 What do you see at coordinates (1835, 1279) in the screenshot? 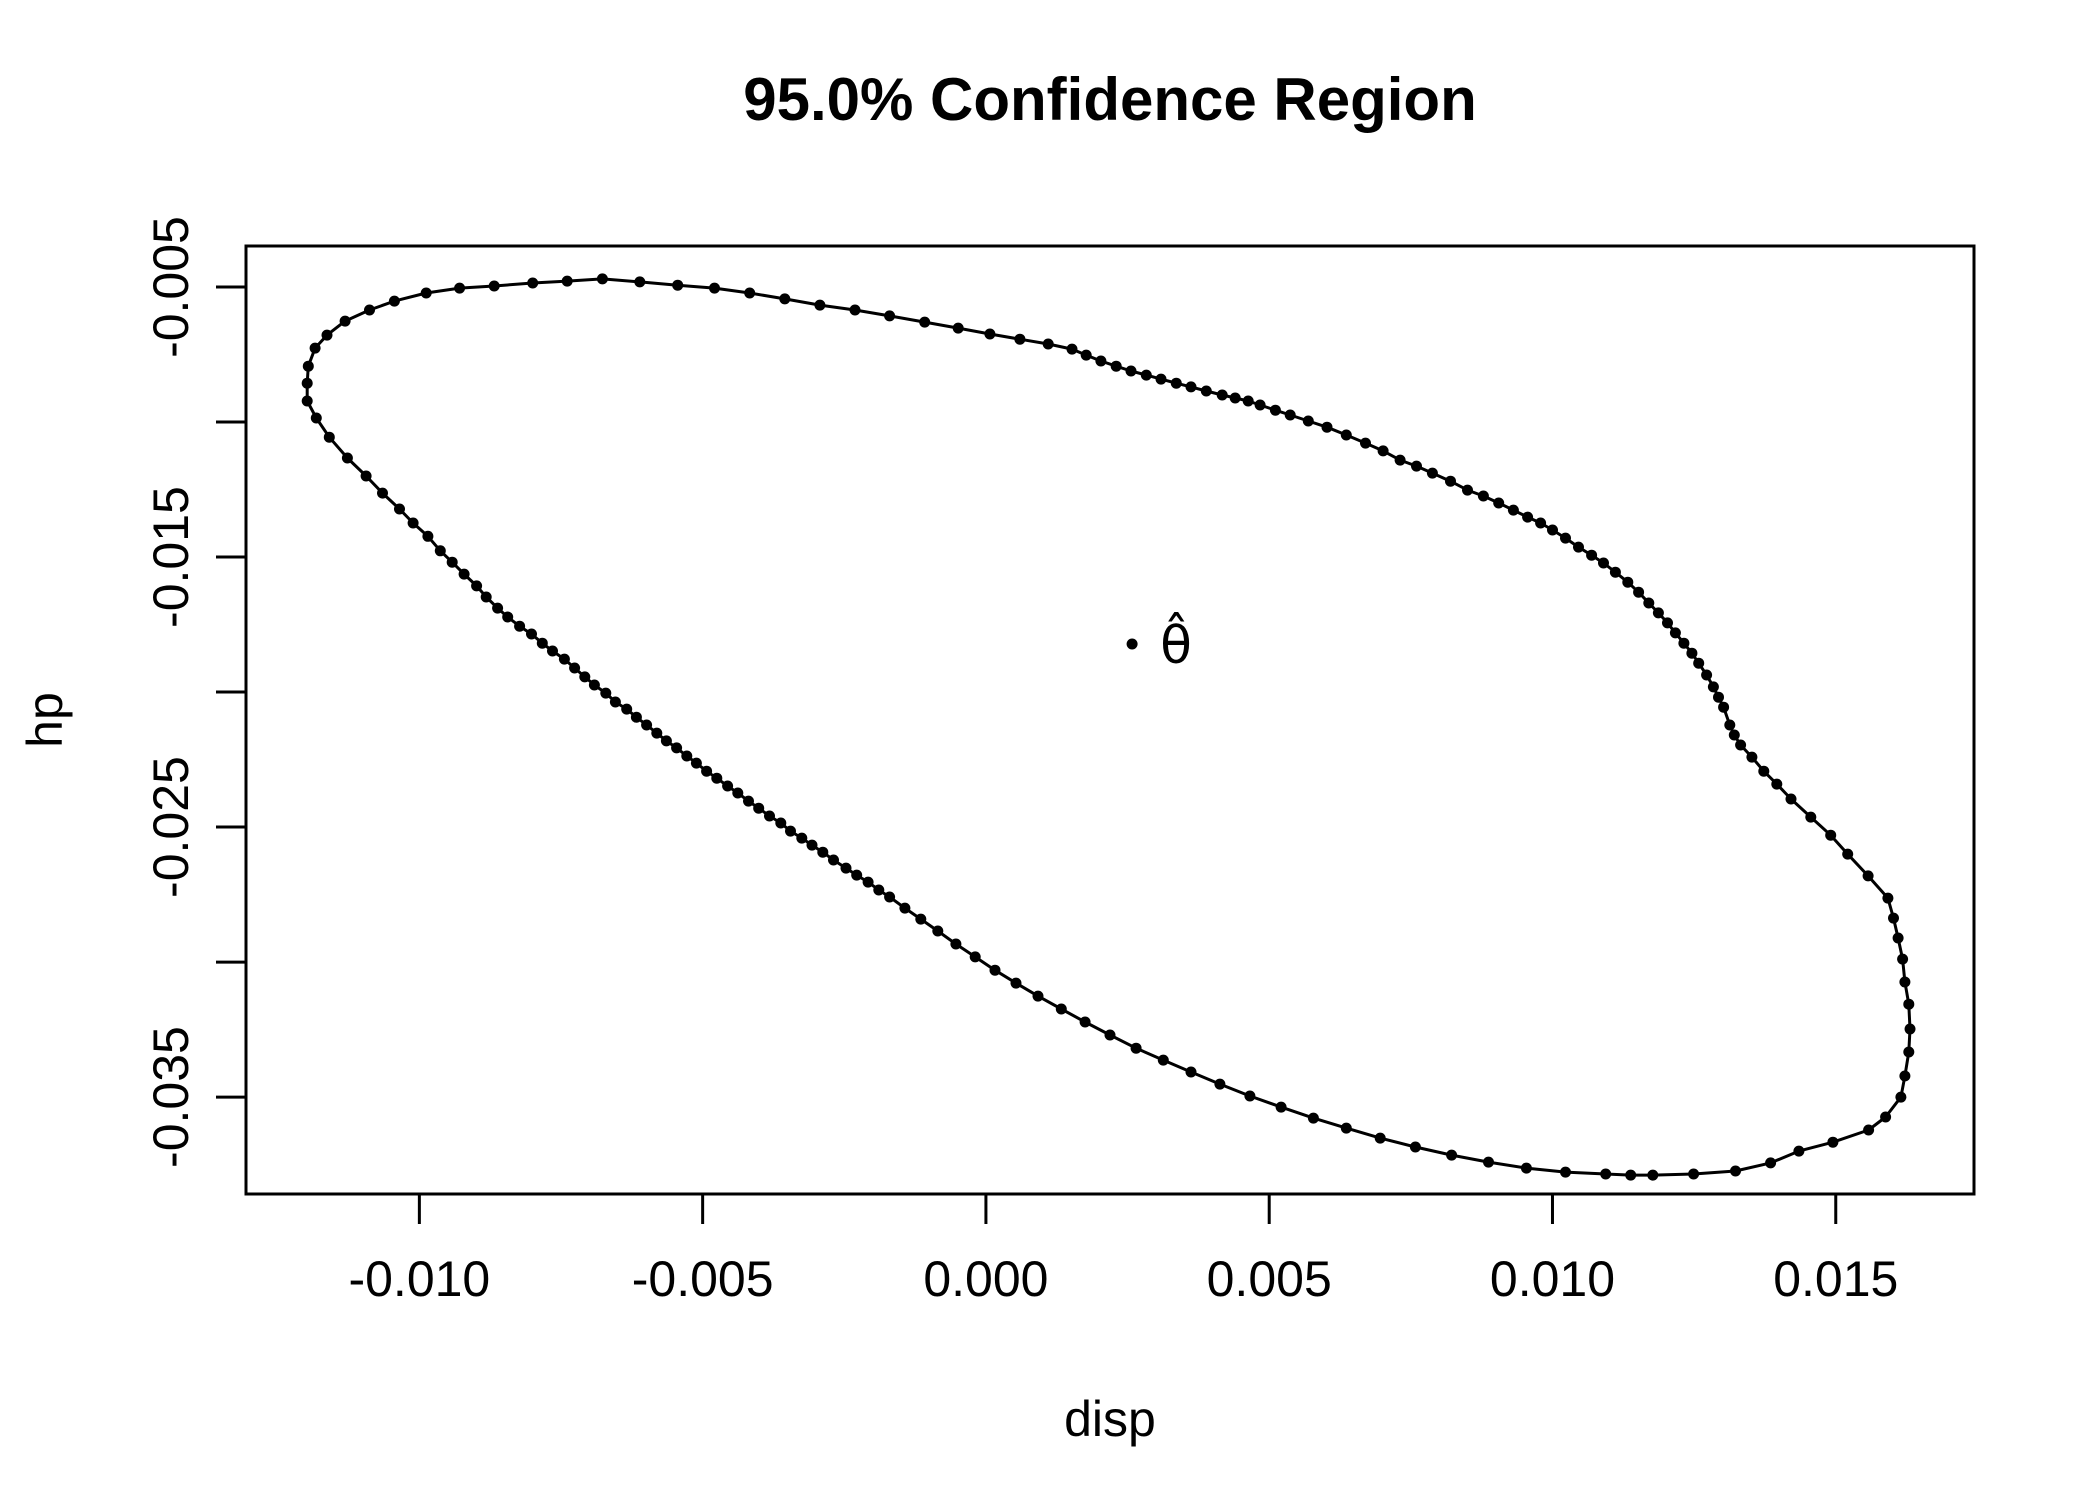
I see `x-tick-label: 0.015` at bounding box center [1835, 1279].